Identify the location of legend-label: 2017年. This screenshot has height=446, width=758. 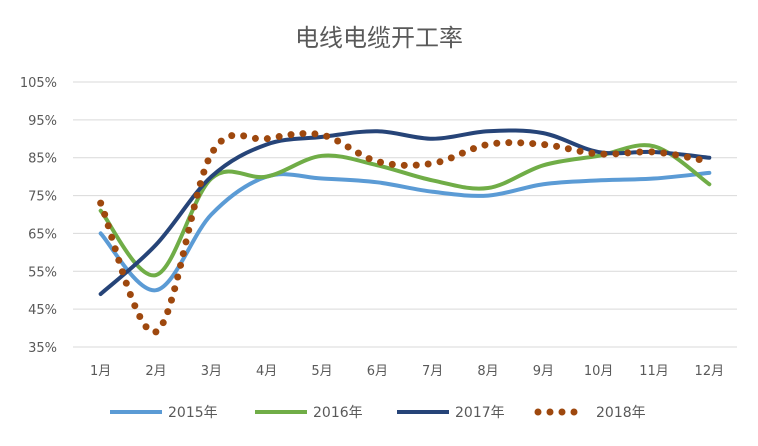
(480, 413).